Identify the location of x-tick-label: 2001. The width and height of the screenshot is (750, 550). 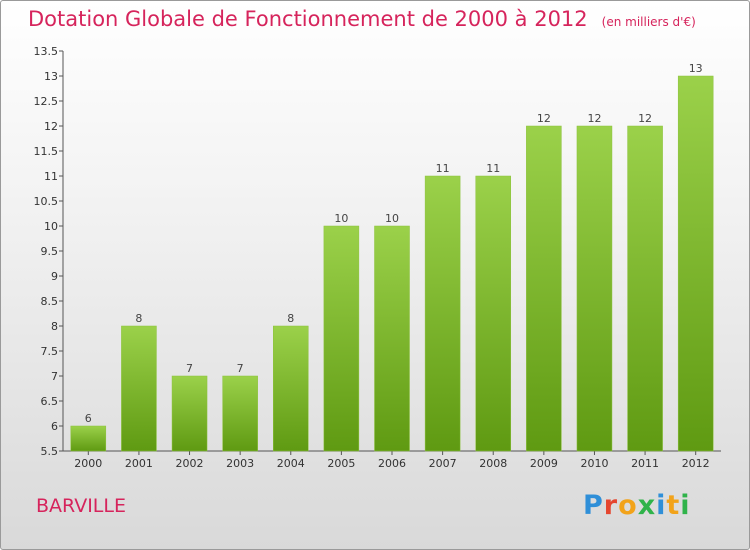
(139, 463).